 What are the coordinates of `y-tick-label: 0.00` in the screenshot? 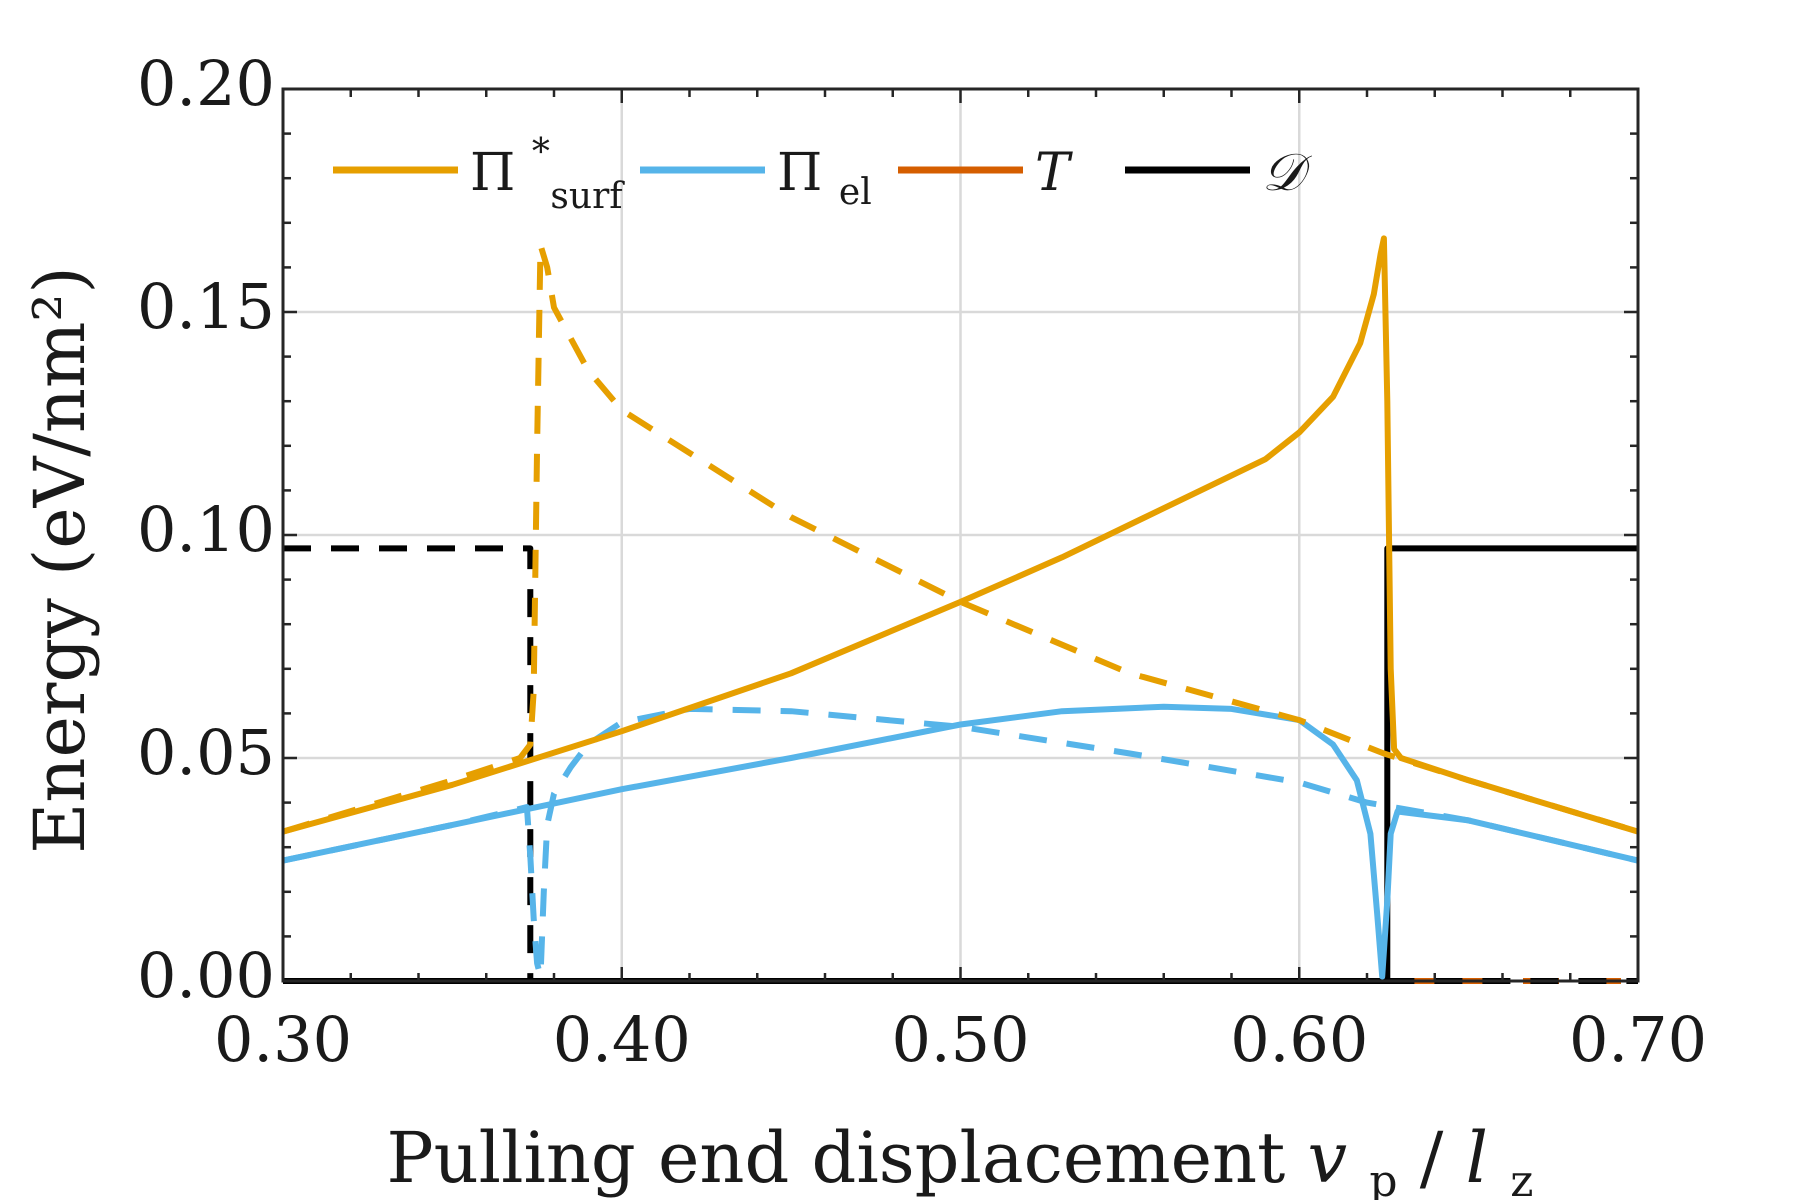 It's located at (206, 975).